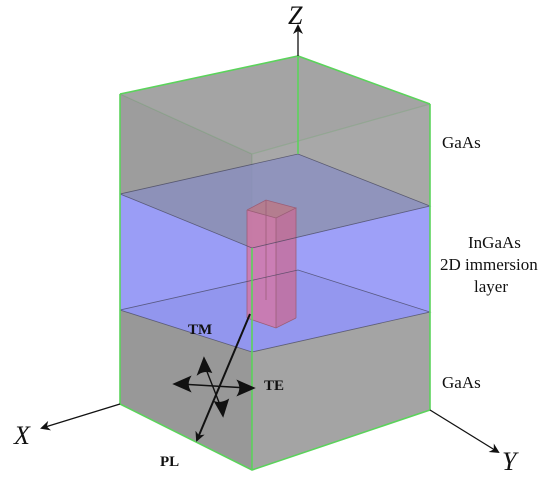 This screenshot has height=478, width=556. Describe the element at coordinates (246, 388) in the screenshot. I see `te-right-arrowhead` at that location.